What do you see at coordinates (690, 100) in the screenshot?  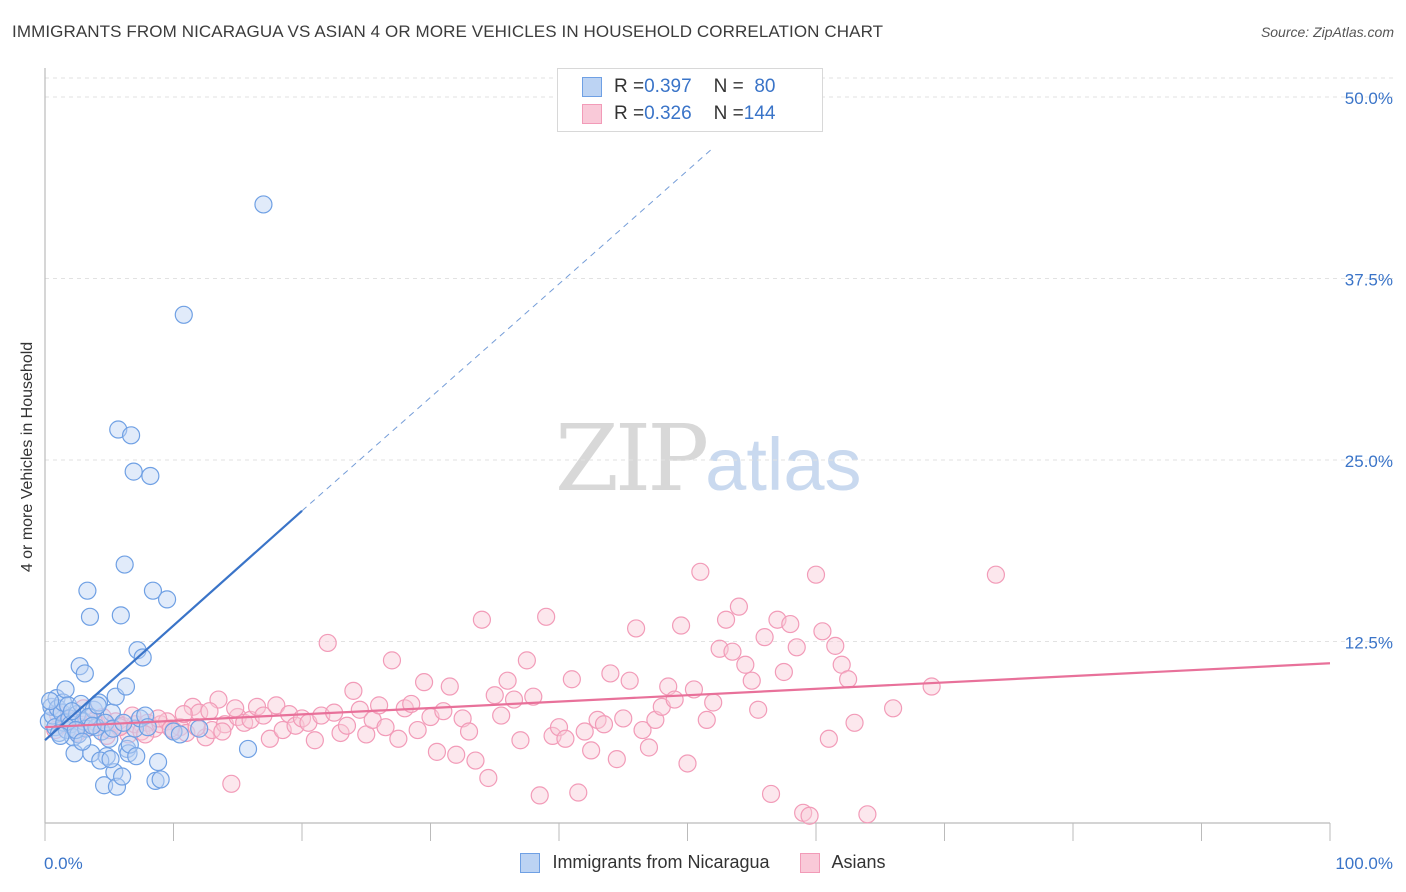 I see `correlation-legend: R = 0.397 N = 80 R = 0.326 N = 144` at bounding box center [690, 100].